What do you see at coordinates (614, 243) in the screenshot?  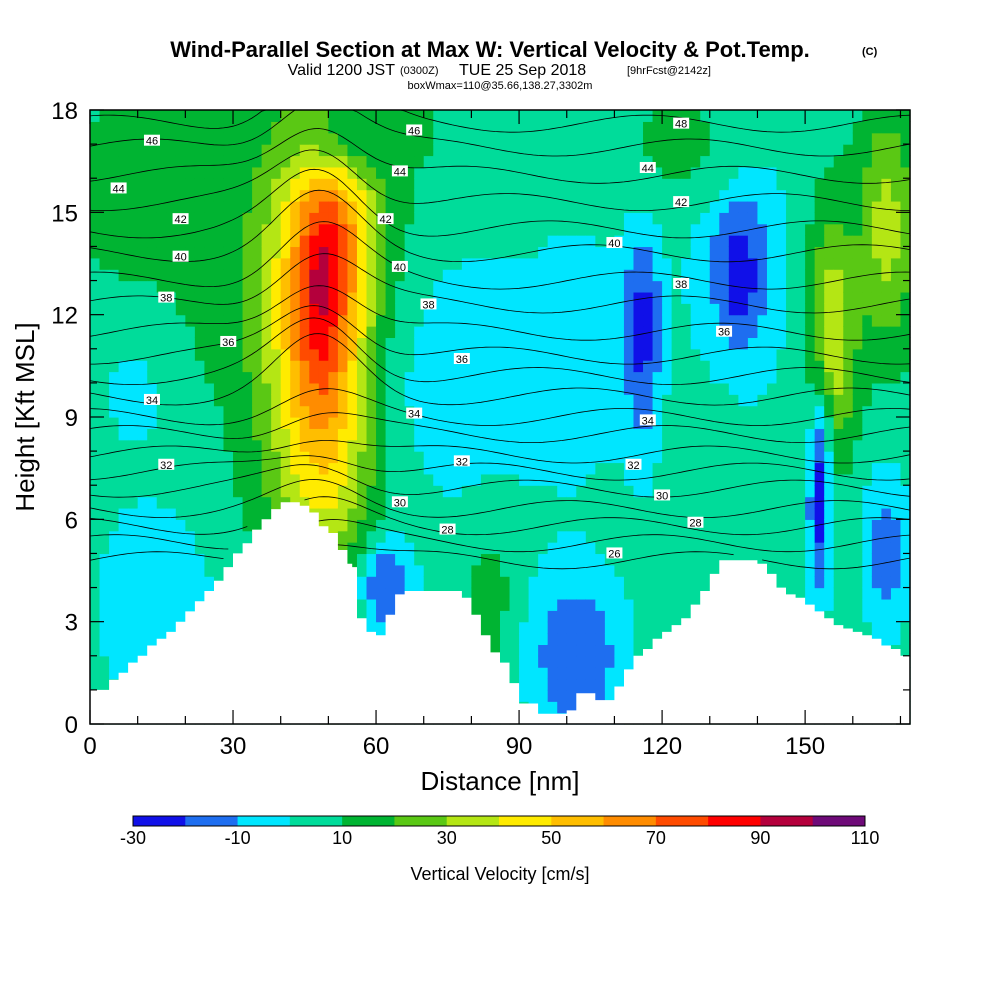 I see `theta-label: 40` at bounding box center [614, 243].